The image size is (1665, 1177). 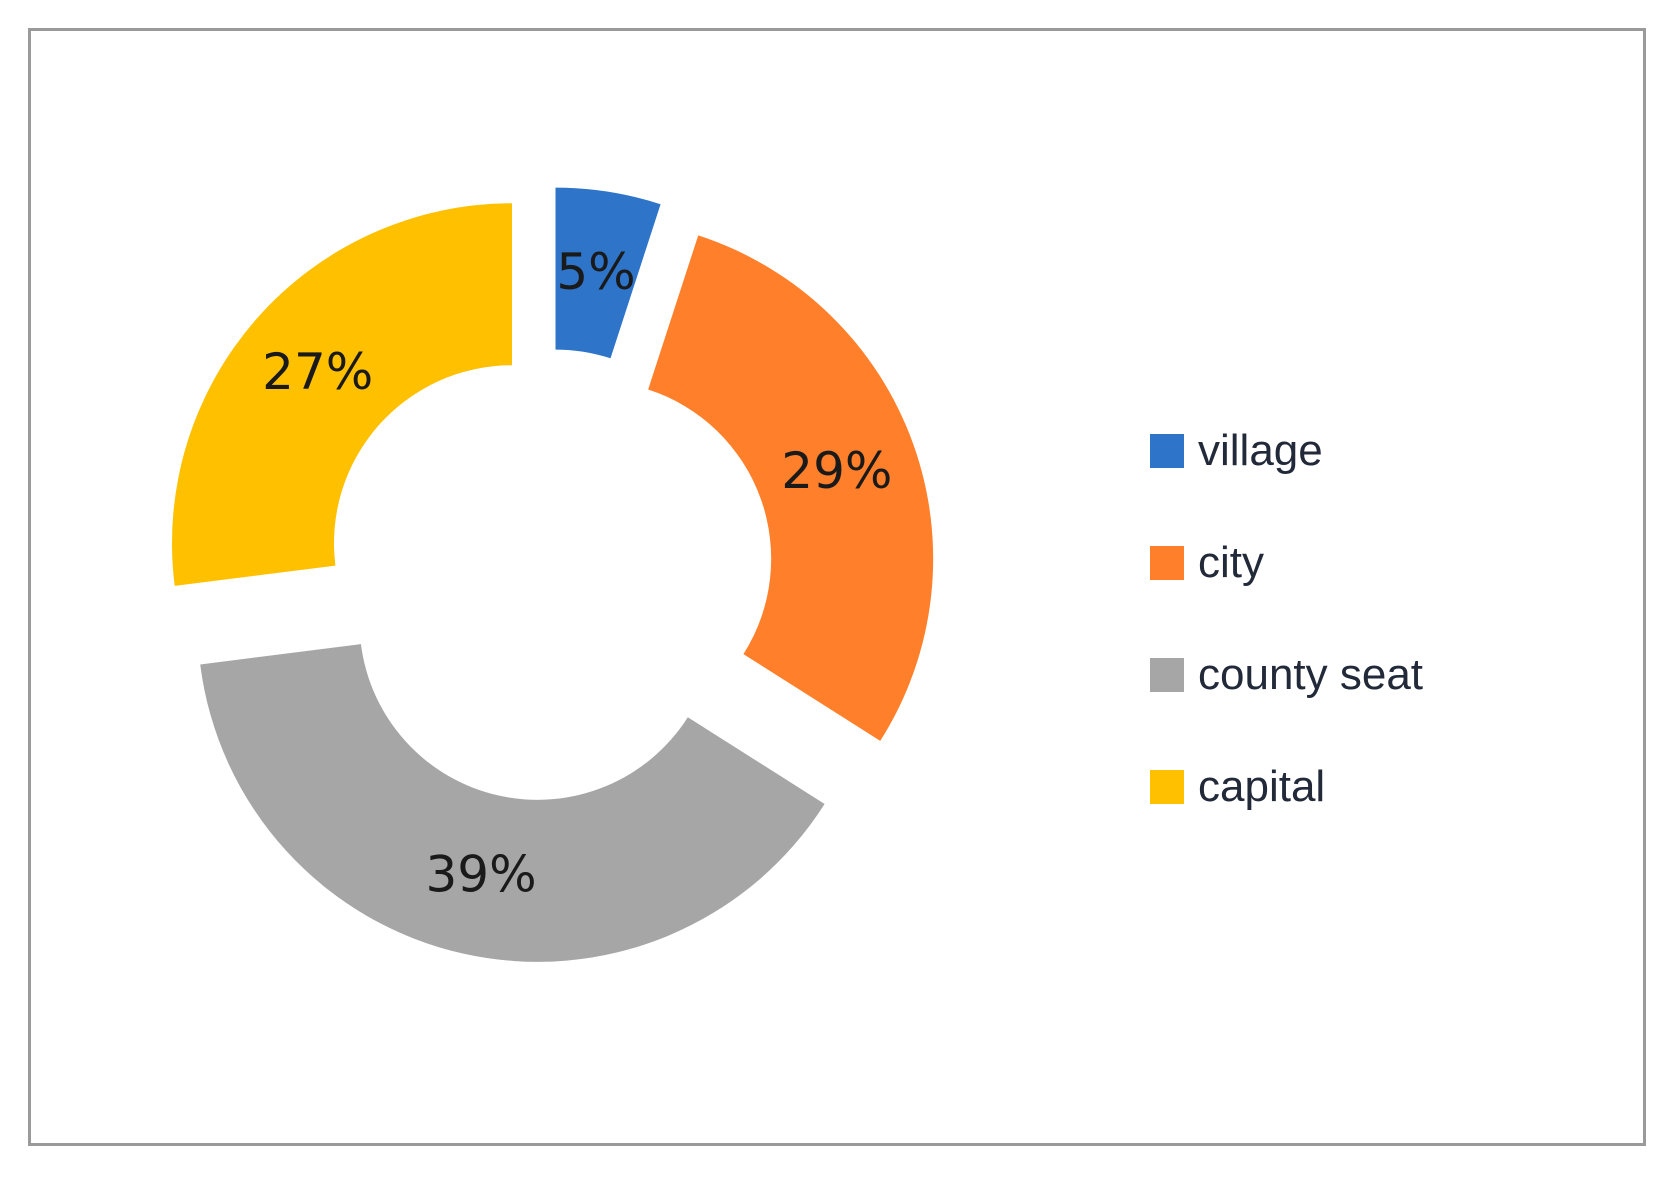 What do you see at coordinates (1360, 563) in the screenshot?
I see `legend-item-city: city` at bounding box center [1360, 563].